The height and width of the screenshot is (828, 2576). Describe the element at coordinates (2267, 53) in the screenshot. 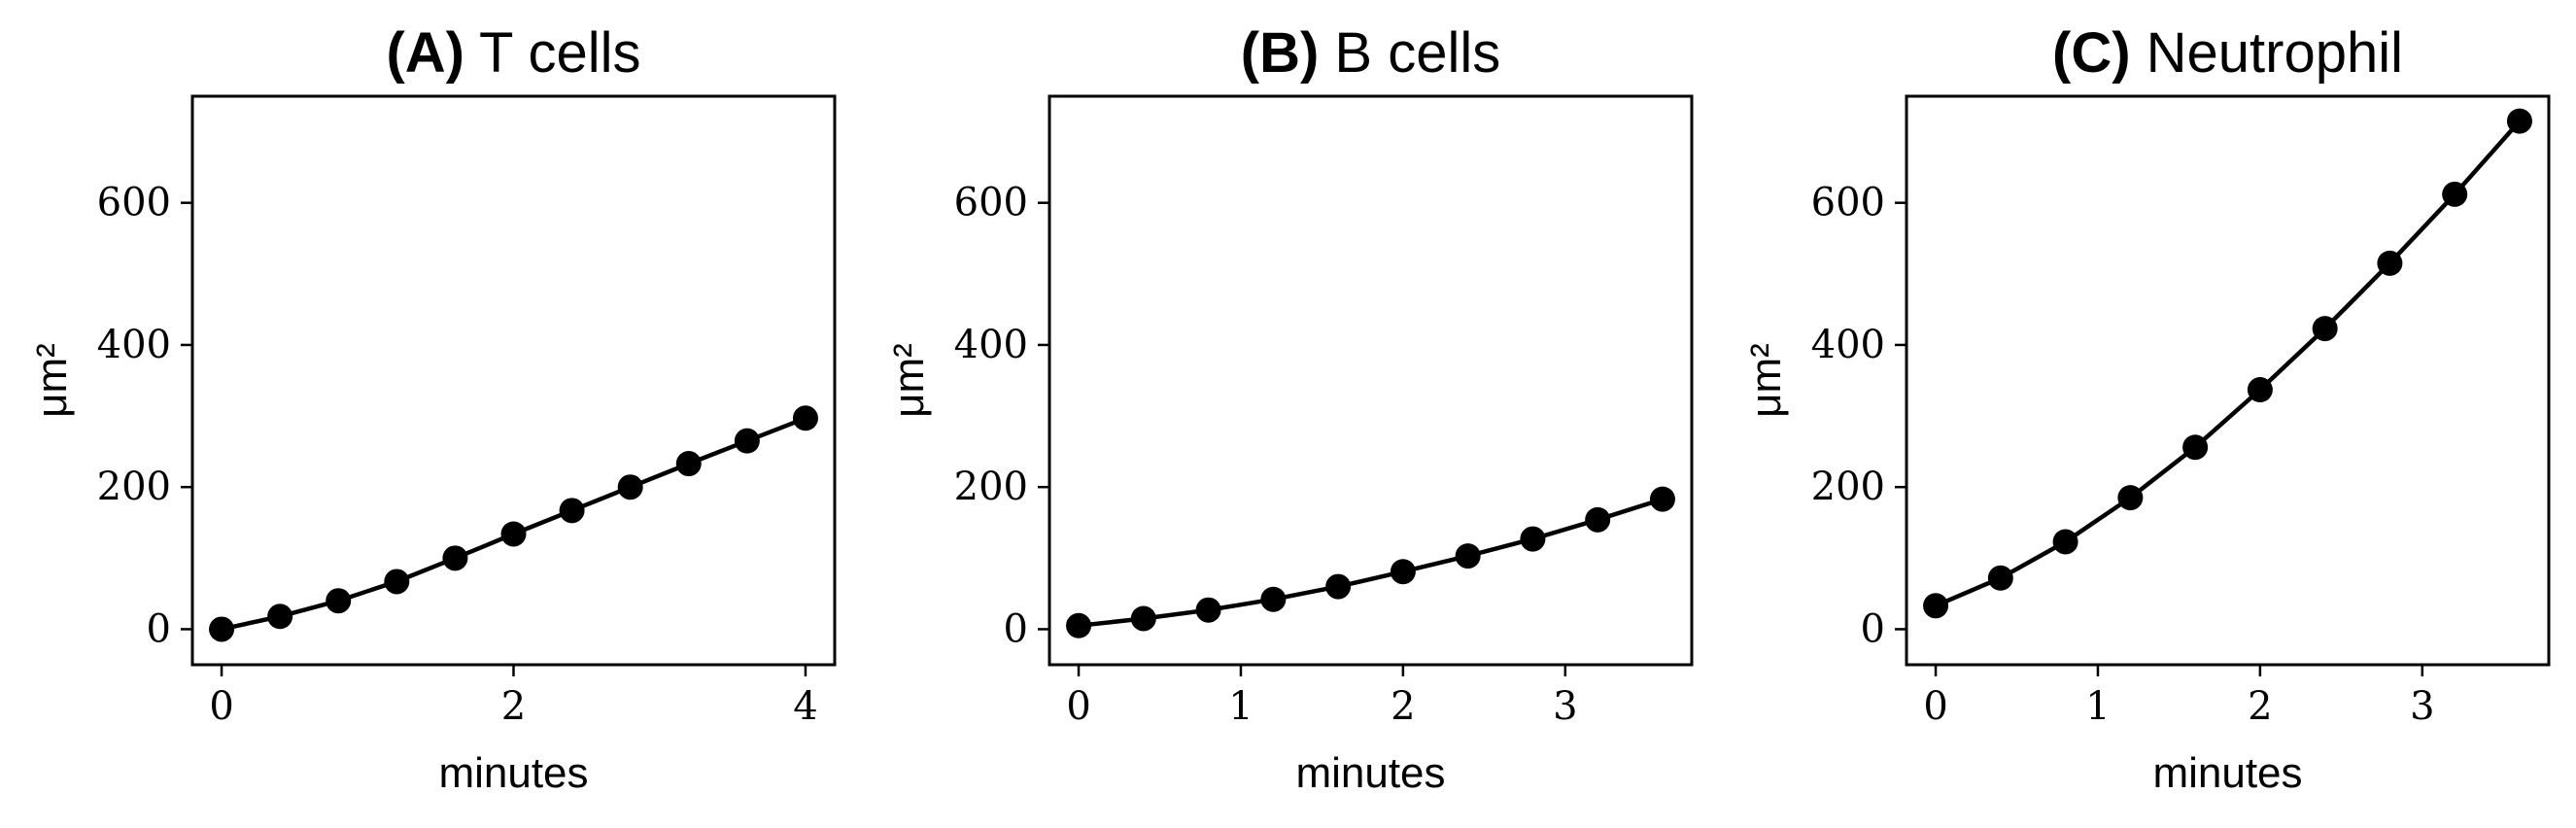

I see `panel-title-text: Neutrophil` at that location.